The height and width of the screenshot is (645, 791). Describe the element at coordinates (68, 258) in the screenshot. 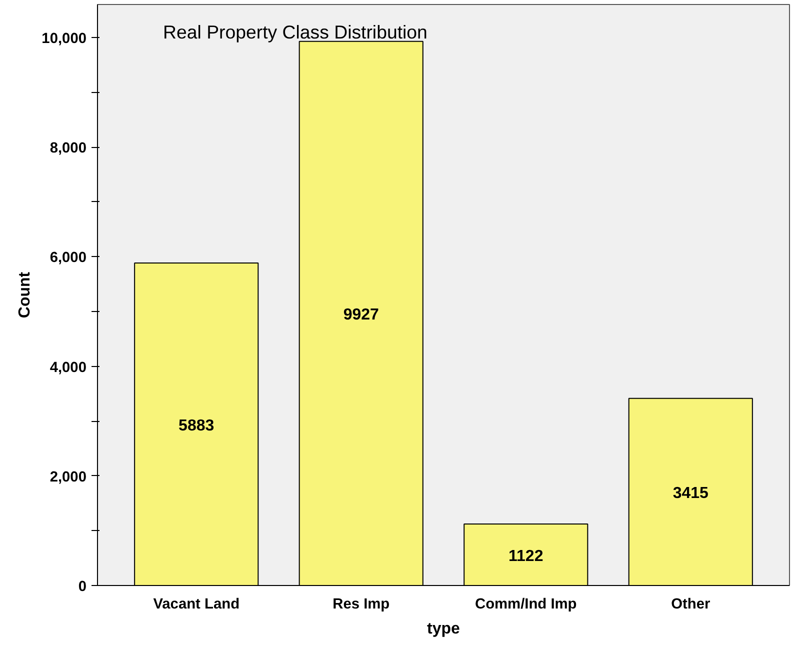

I see `y-tick-label: 6,000` at that location.